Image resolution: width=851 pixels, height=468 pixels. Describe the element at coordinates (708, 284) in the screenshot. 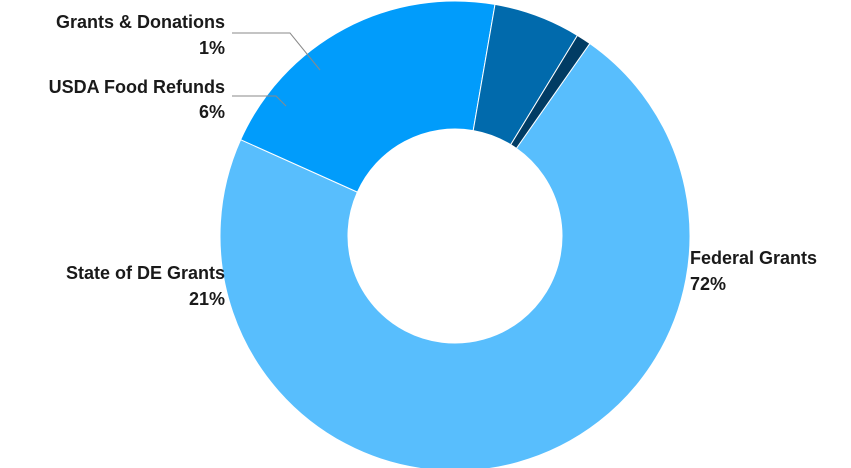

I see `slice-value-federal-grants: 72%` at that location.